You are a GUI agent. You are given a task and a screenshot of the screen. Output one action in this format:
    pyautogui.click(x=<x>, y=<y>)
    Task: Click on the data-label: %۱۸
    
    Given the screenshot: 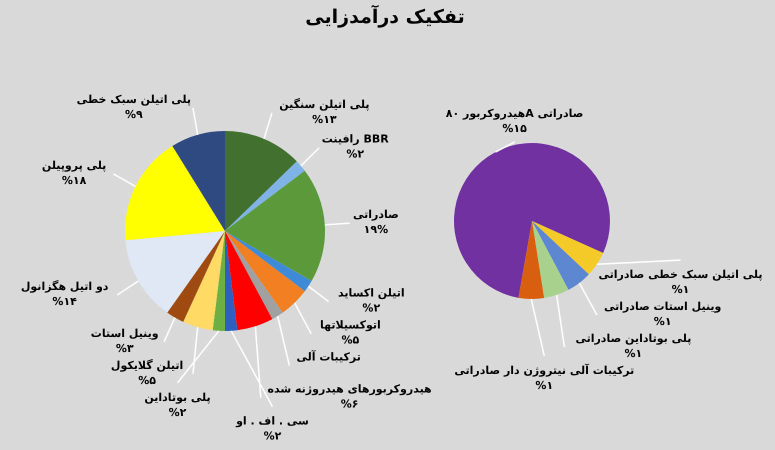 What is the action you would take?
    pyautogui.click(x=74, y=180)
    